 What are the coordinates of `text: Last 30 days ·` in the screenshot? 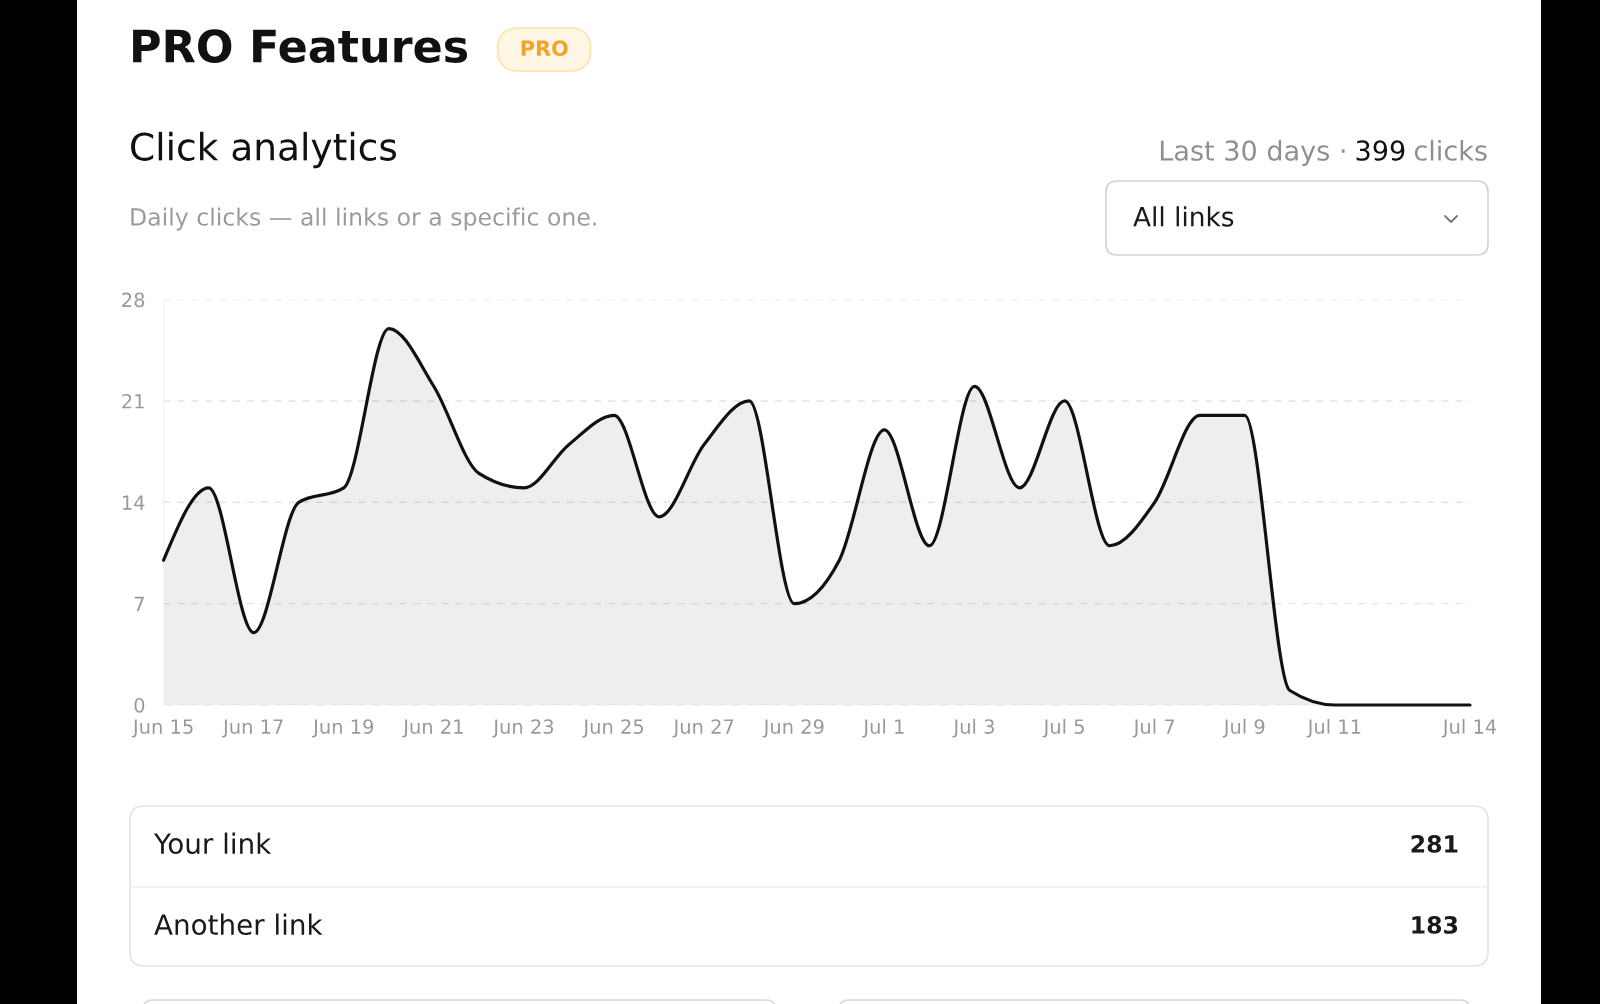 It's located at (1252, 153).